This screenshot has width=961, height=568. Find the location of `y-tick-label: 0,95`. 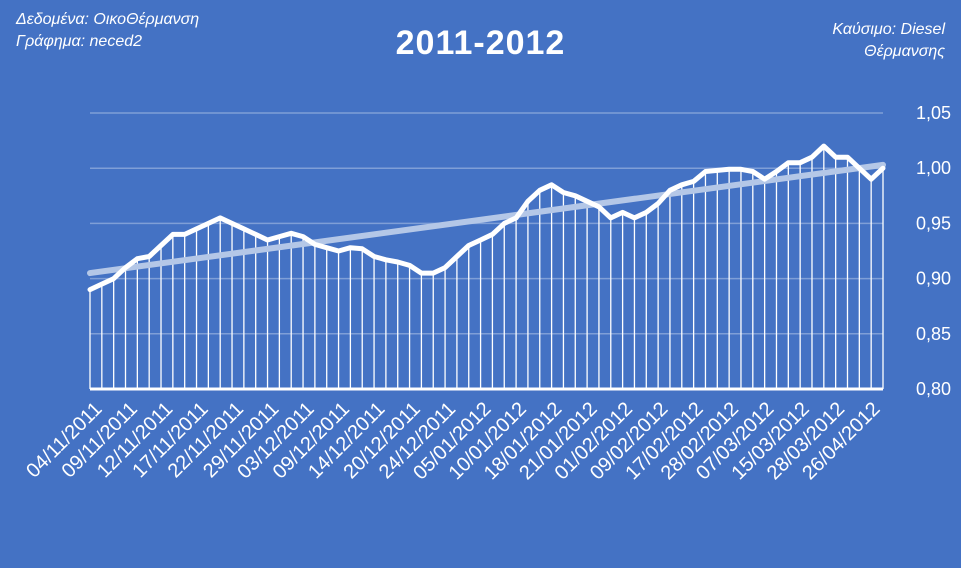

y-tick-label: 0,95 is located at coordinates (933, 223).